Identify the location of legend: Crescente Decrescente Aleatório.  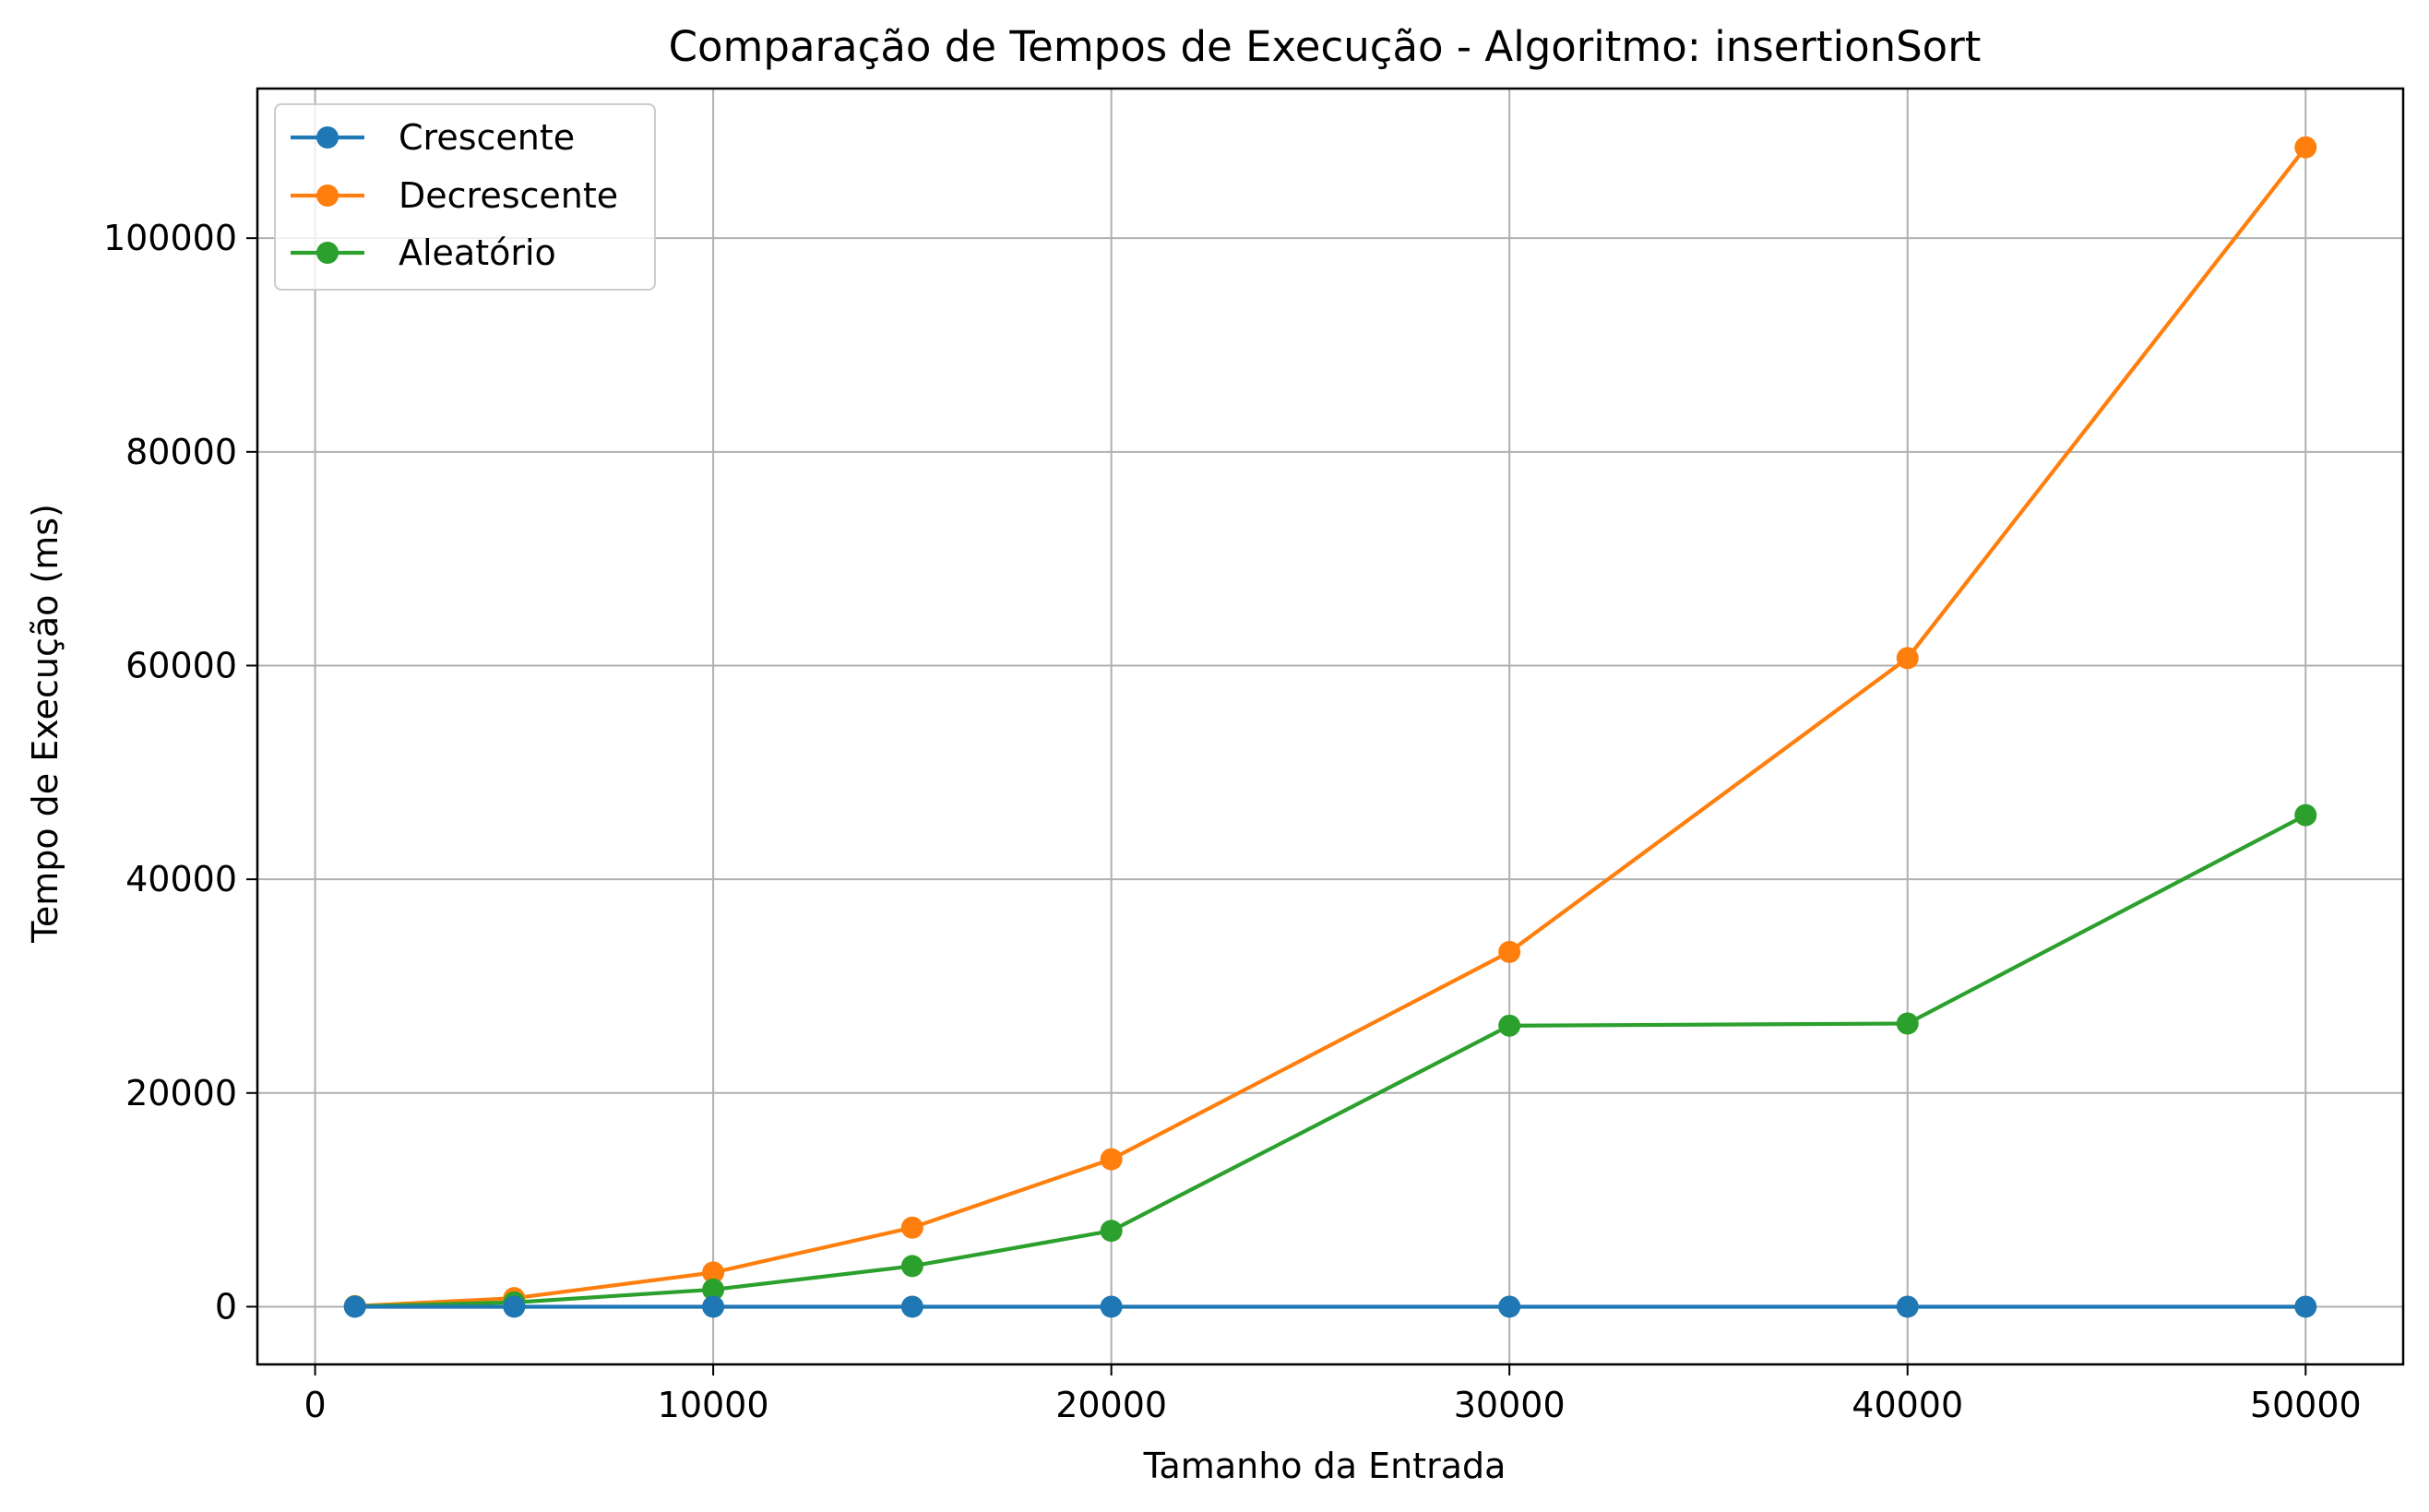
(465, 197).